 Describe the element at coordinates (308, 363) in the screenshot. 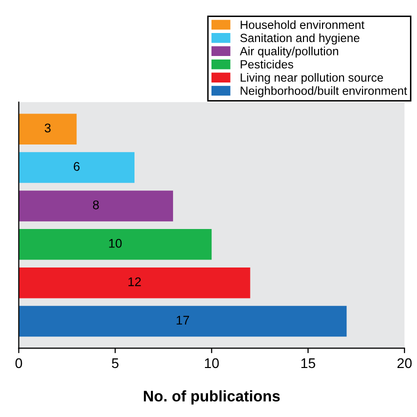

I see `x-tick-label: 15` at that location.